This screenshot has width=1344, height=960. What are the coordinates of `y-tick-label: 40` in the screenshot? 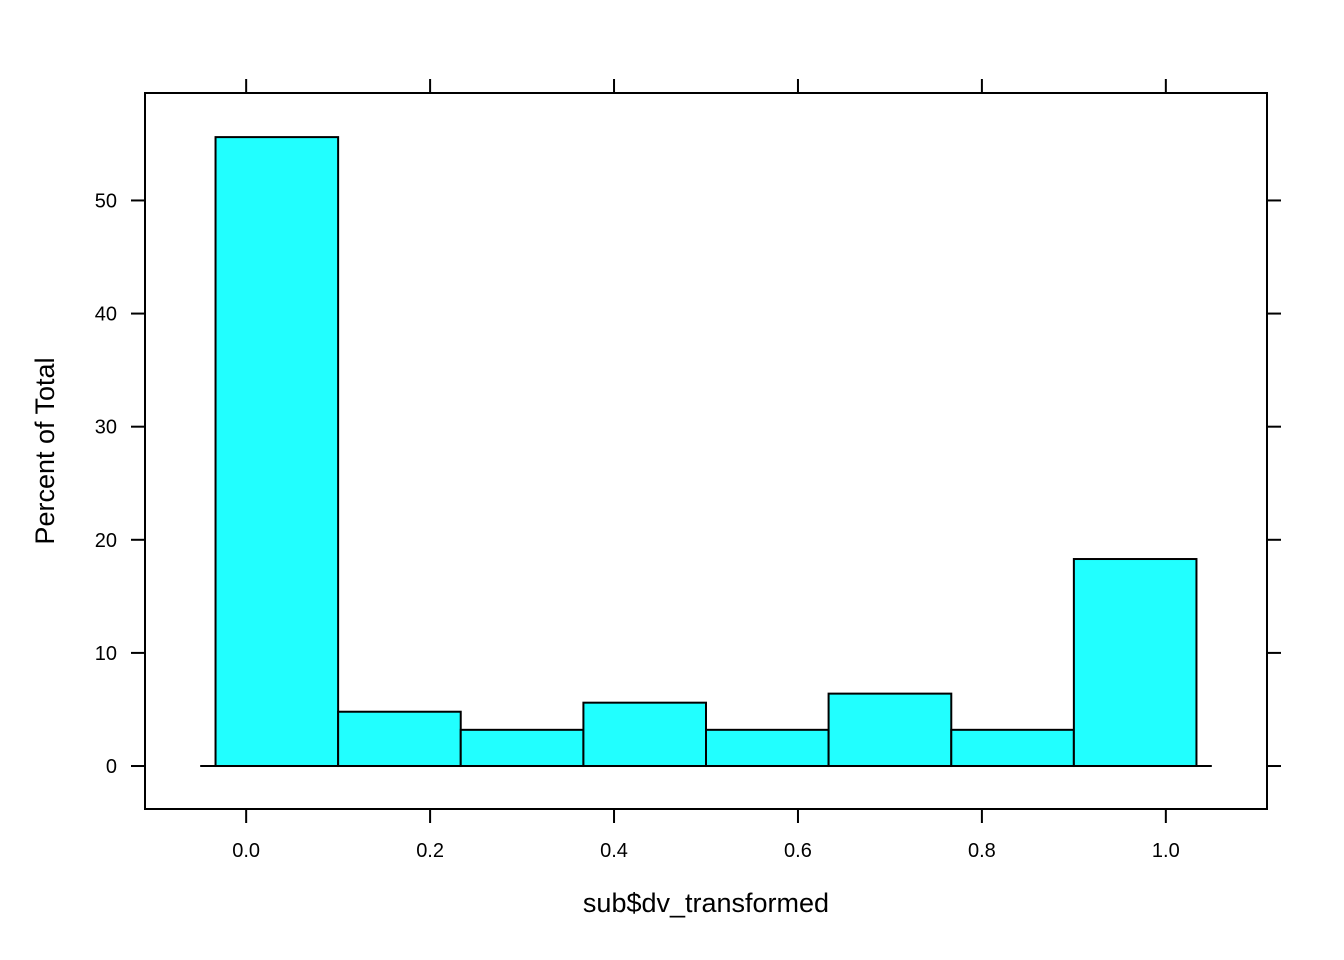 It's located at (106, 315).